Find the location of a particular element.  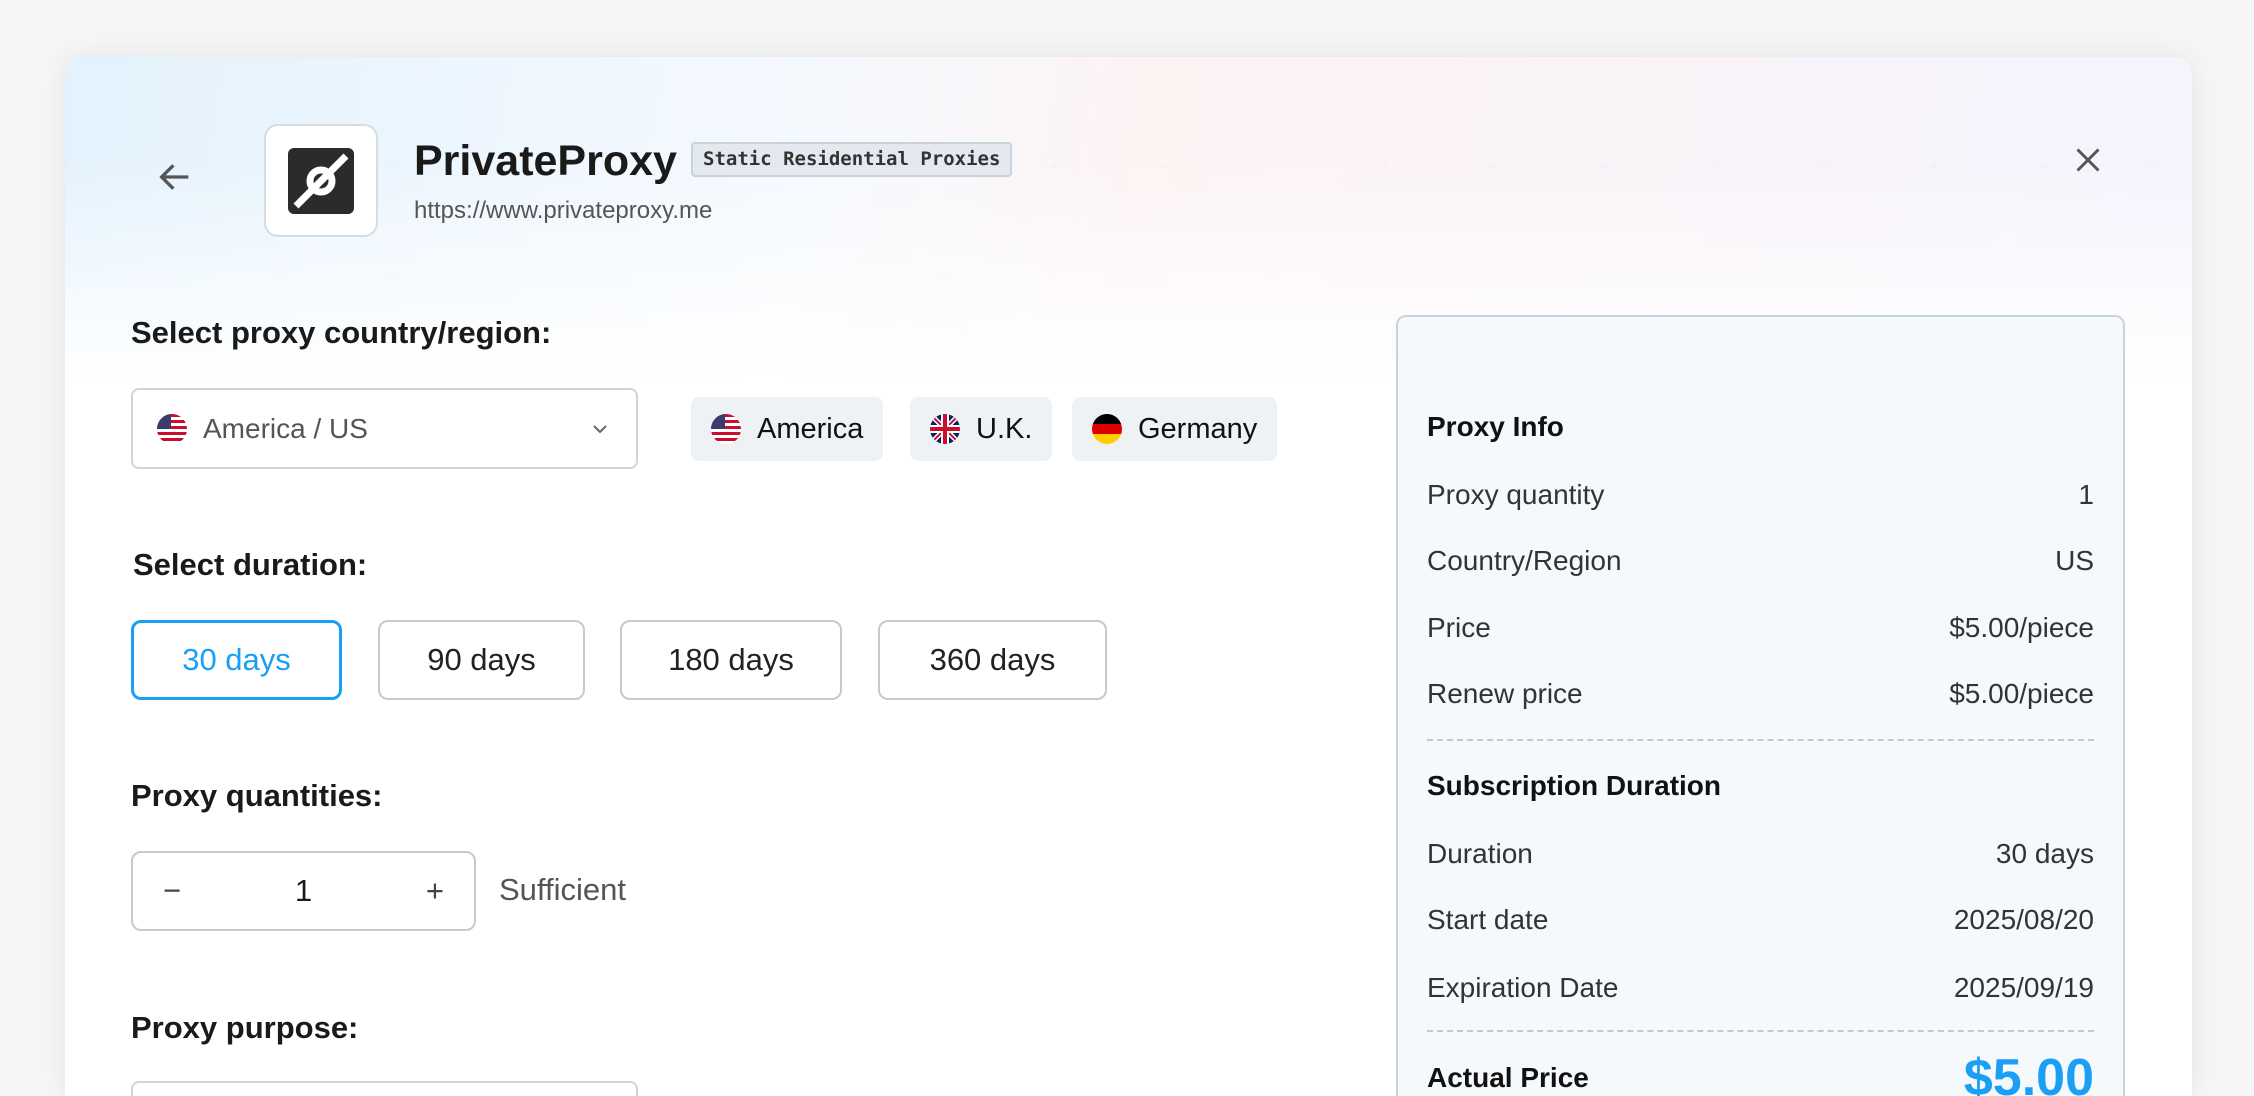

purpose-label: Proxy purpose: is located at coordinates (245, 1027).